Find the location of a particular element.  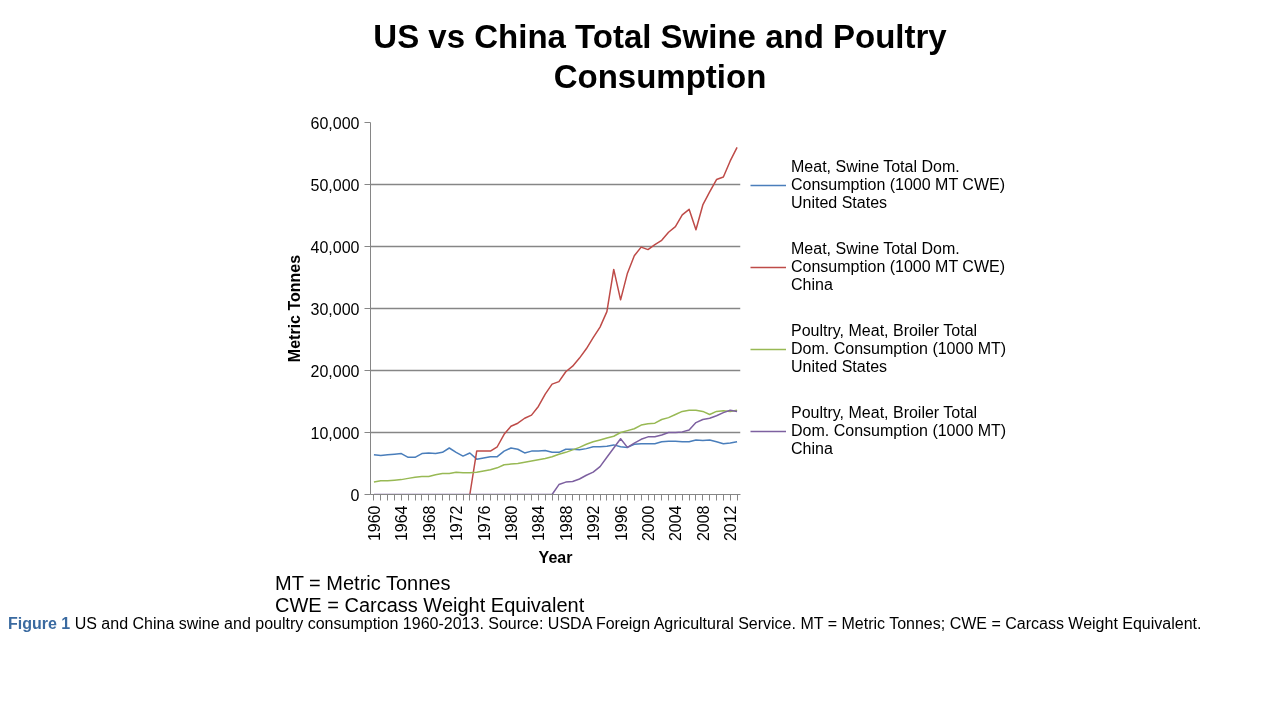

x-tick-label: 1984 is located at coordinates (539, 523).